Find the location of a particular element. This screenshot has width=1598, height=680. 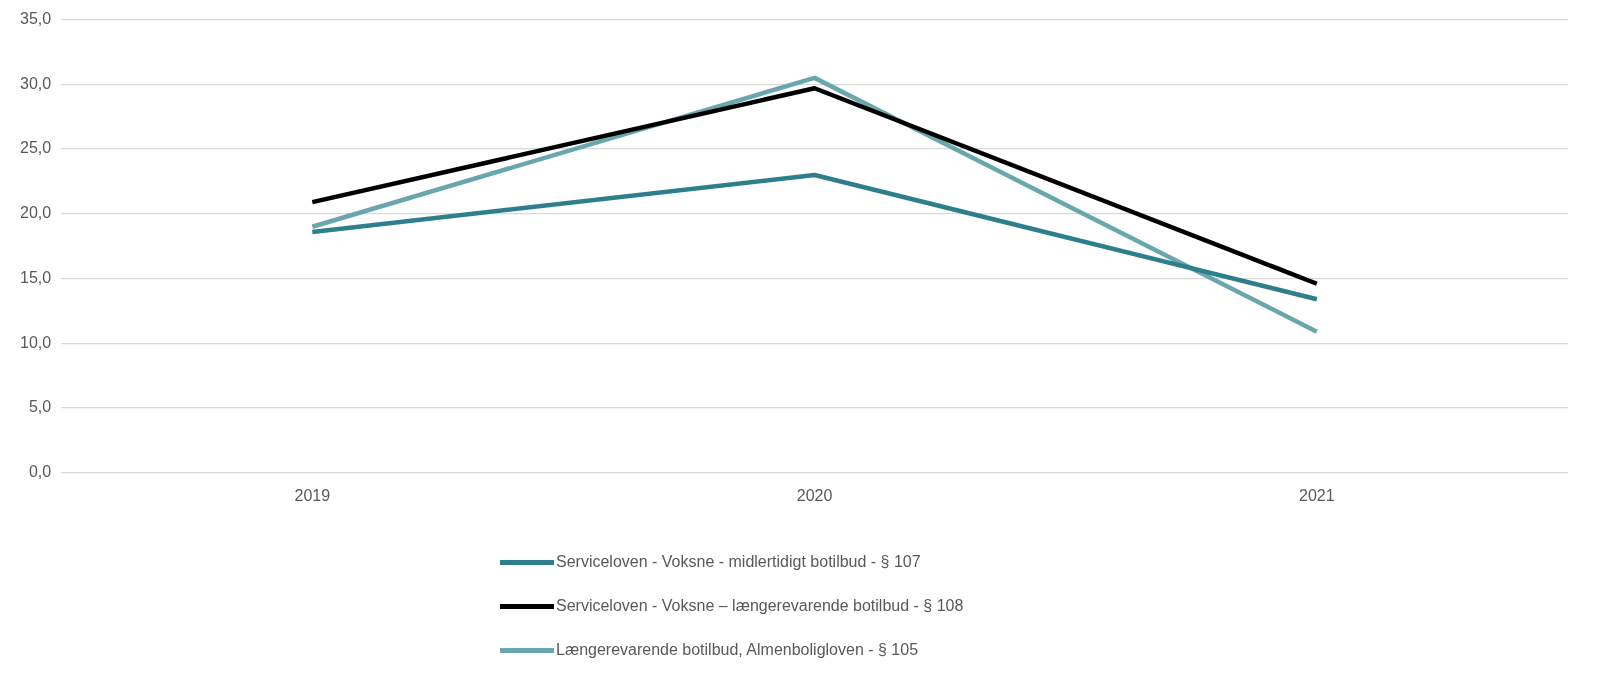

x-tick-label: 2021 is located at coordinates (1317, 495).